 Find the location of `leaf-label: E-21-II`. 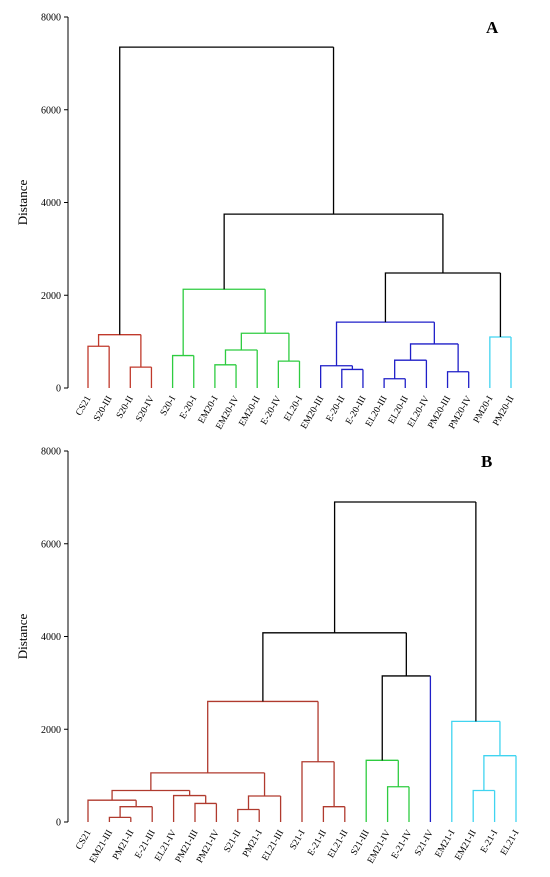

leaf-label: E-21-II is located at coordinates (317, 843).